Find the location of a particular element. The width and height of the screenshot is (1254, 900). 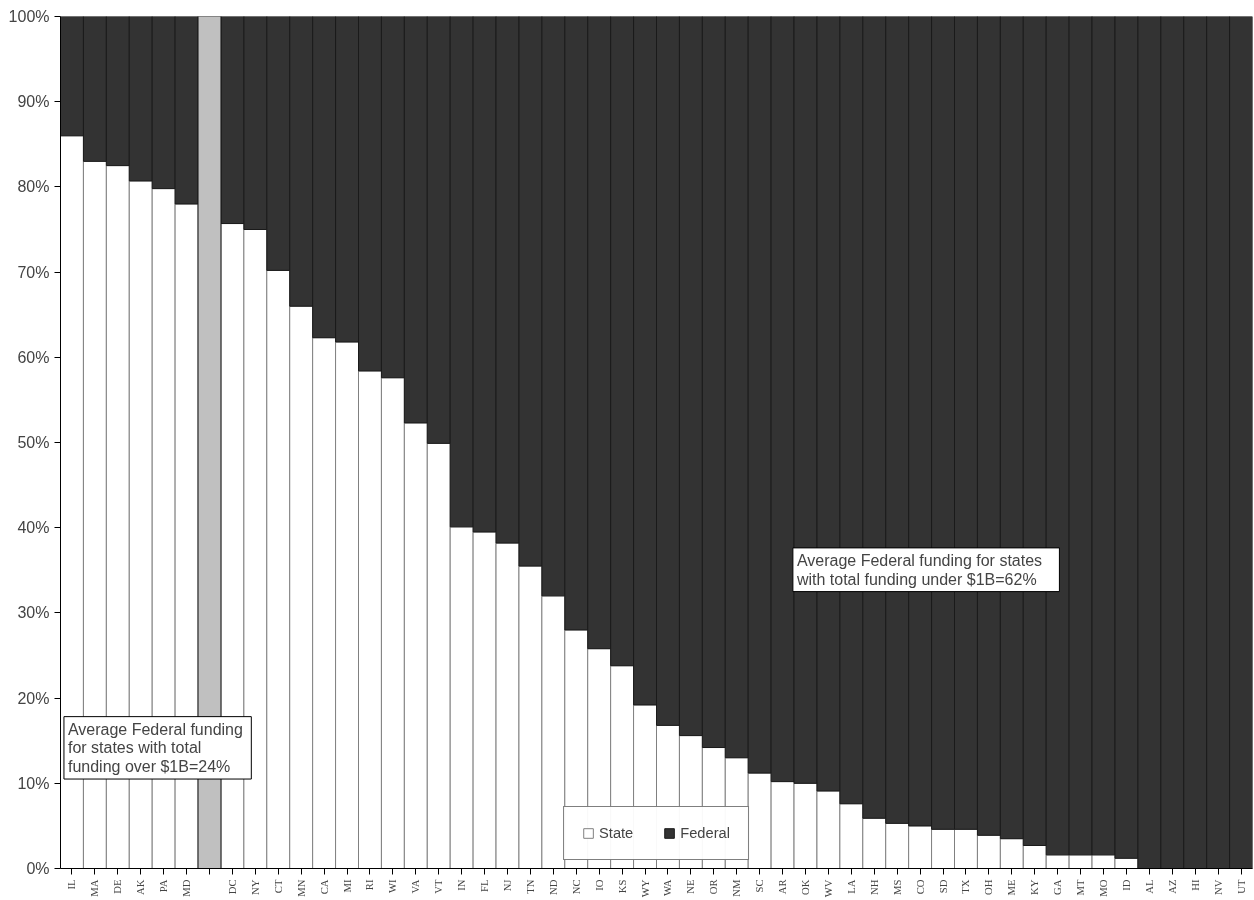

x-tick-label: MI is located at coordinates (347, 886).